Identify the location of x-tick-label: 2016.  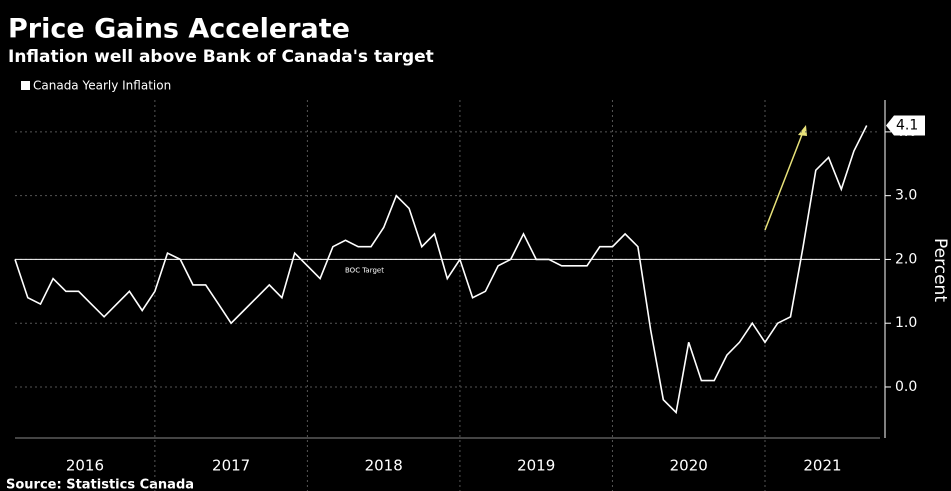
(85, 466).